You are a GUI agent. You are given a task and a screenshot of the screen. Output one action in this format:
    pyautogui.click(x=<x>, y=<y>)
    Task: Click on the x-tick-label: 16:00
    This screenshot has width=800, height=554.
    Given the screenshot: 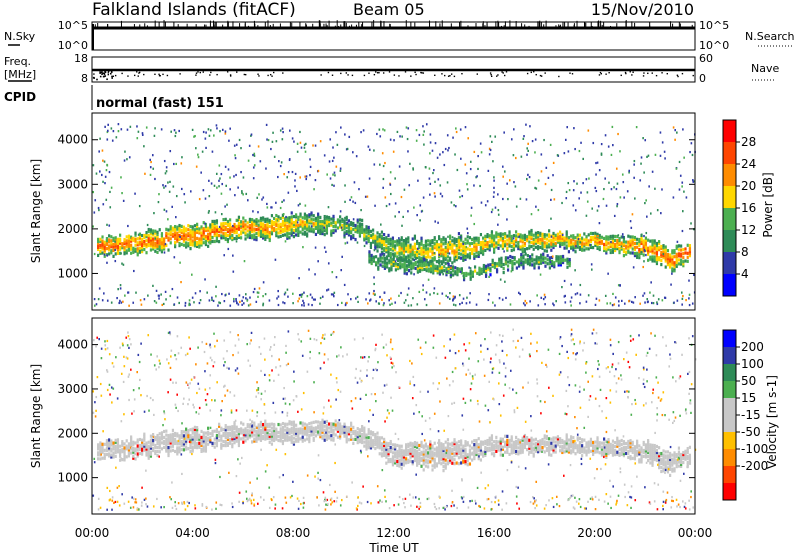 What is the action you would take?
    pyautogui.click(x=494, y=533)
    